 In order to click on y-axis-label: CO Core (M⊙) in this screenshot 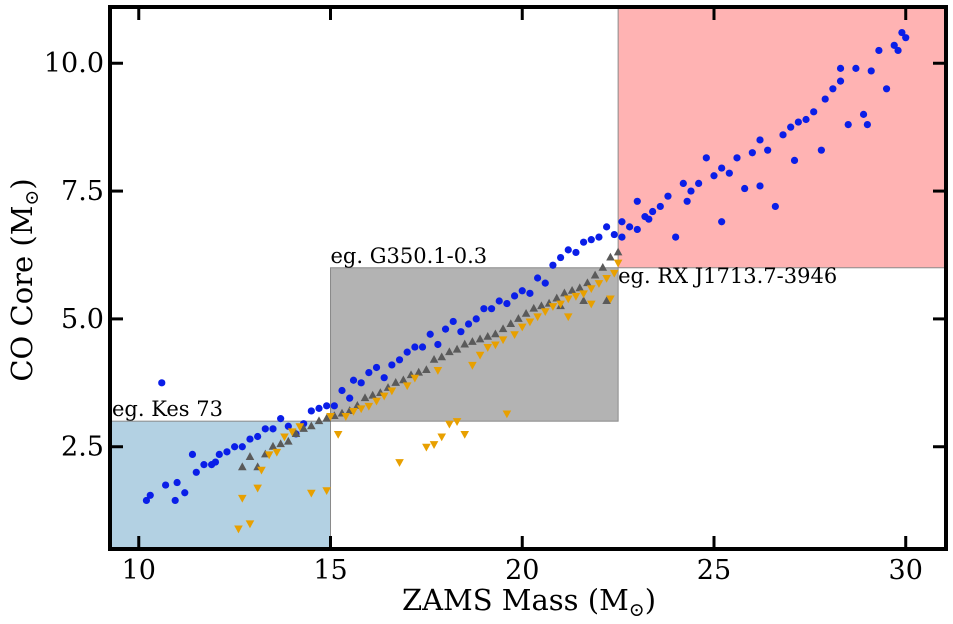, I will do `click(24, 279)`.